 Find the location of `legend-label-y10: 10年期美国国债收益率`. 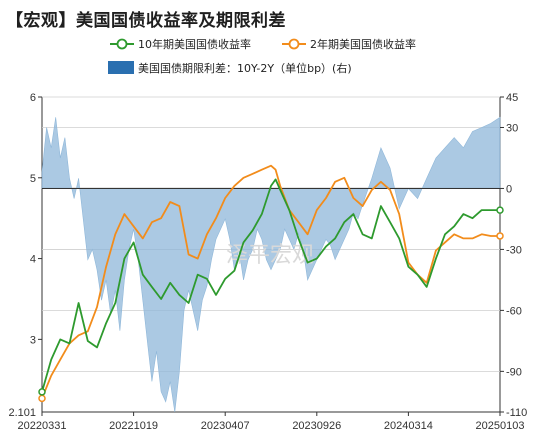

legend-label-y10: 10年期美国国债收益率 is located at coordinates (194, 44).